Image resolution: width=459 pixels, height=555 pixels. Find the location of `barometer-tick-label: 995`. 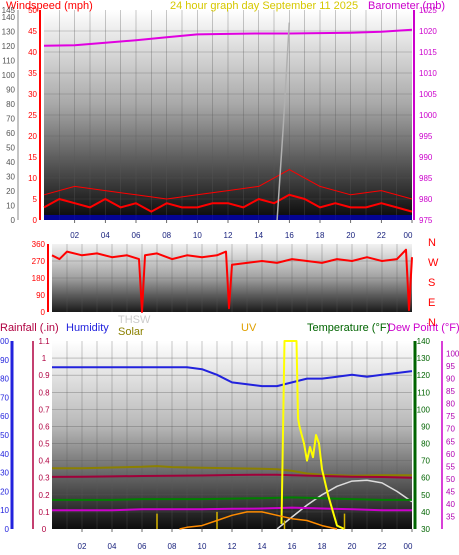

barometer-tick-label: 995 is located at coordinates (426, 136).